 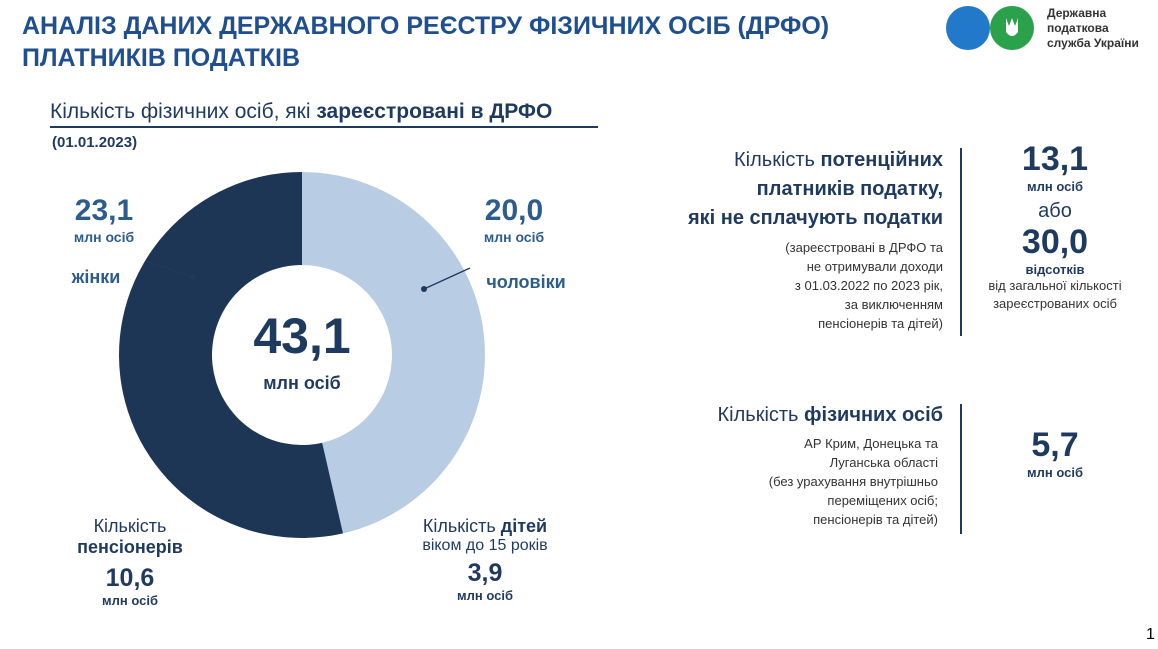 What do you see at coordinates (130, 547) in the screenshot?
I see `note-line: пенсіонерів` at bounding box center [130, 547].